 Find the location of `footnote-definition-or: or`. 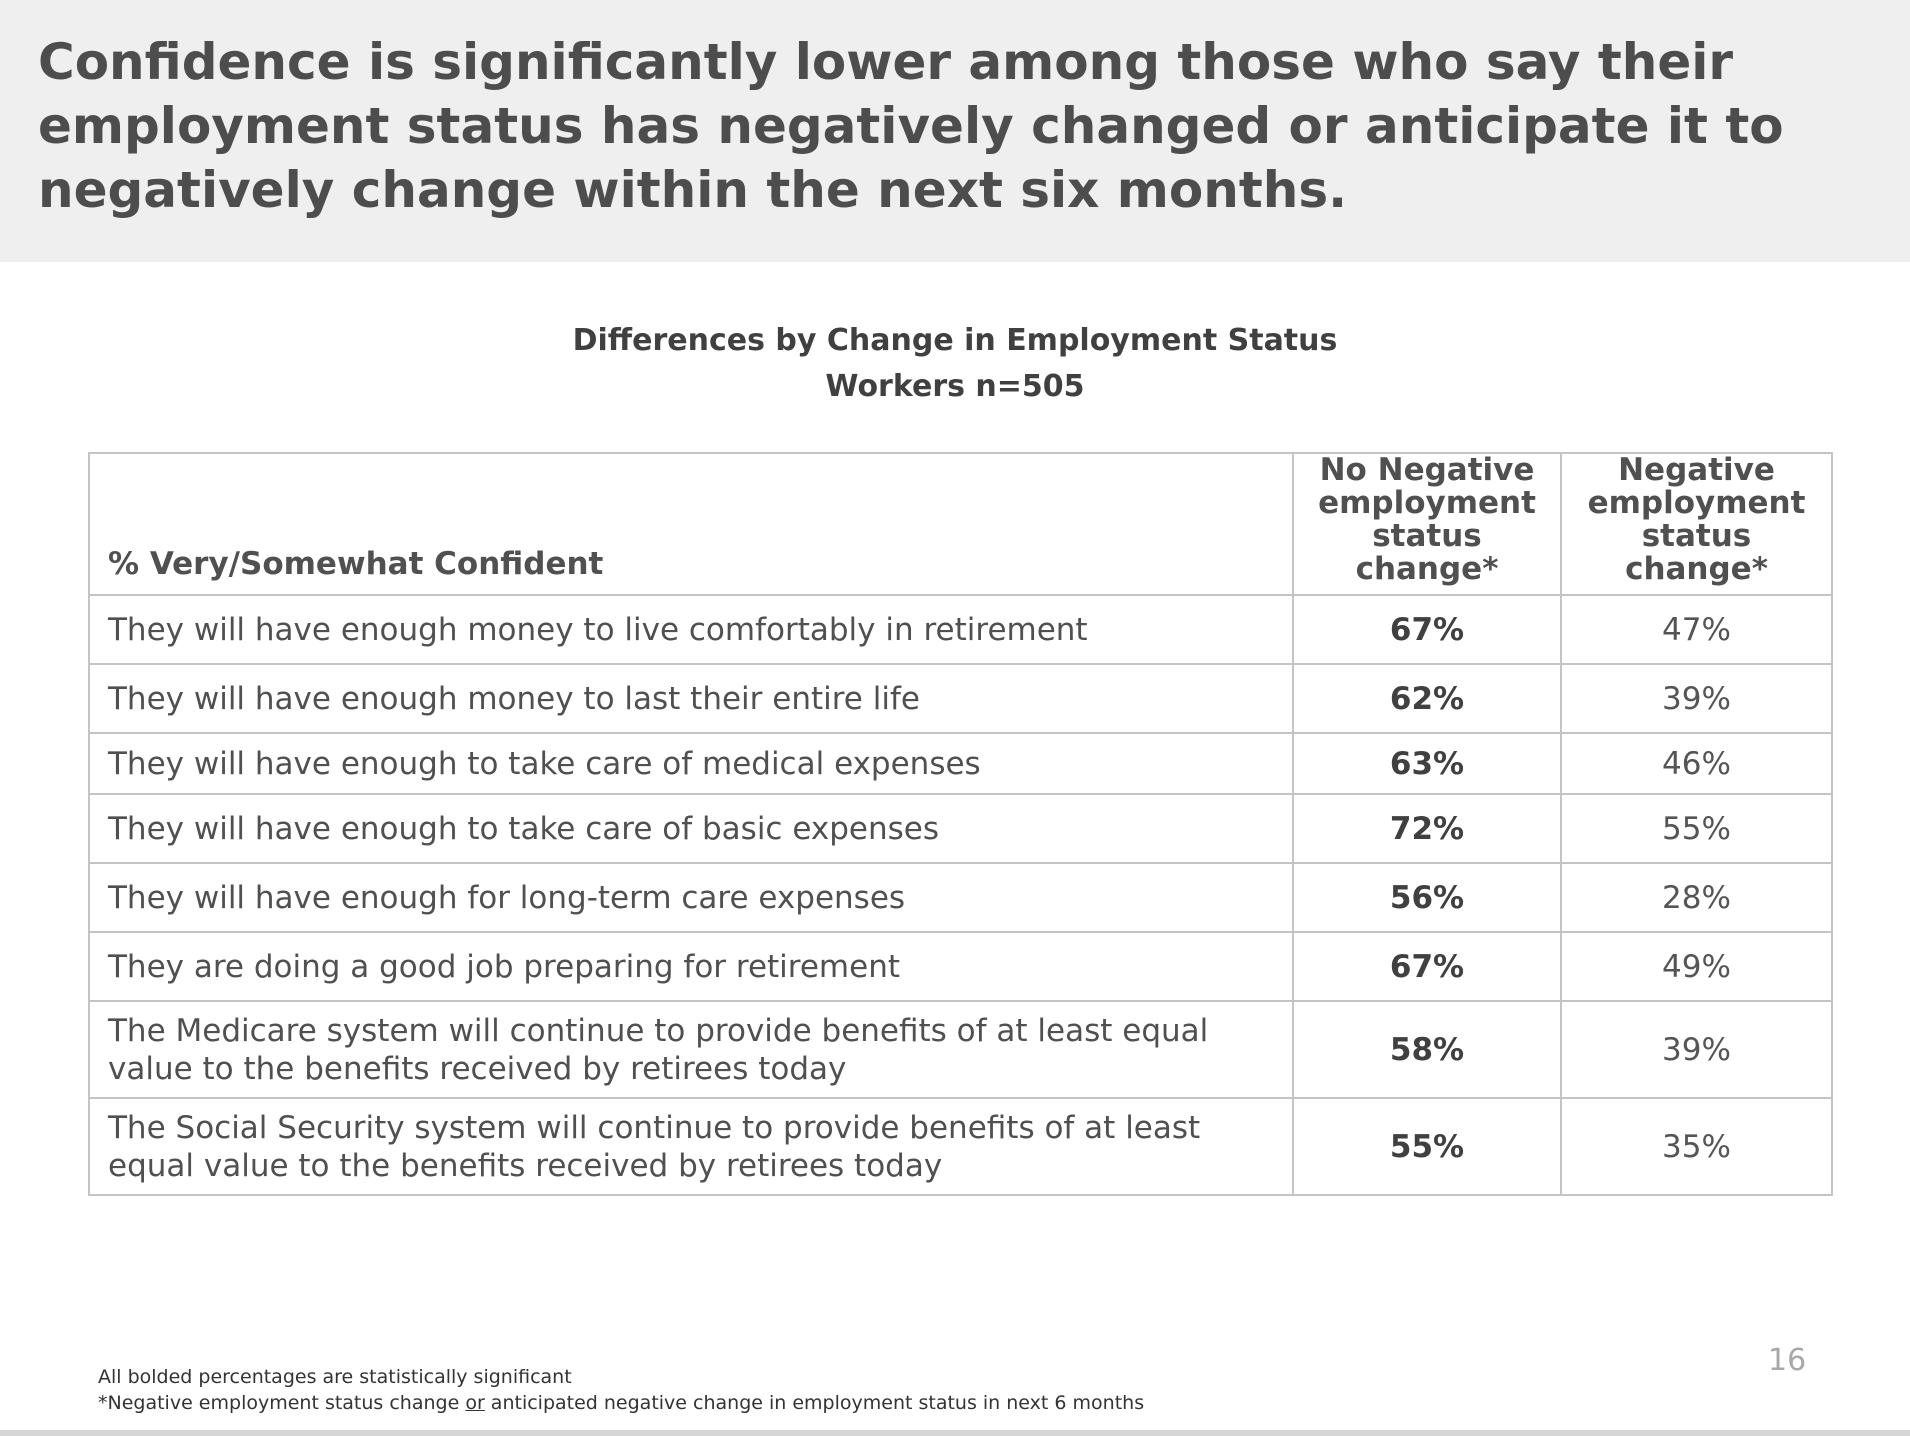

footnote-definition-or: or is located at coordinates (475, 1403).